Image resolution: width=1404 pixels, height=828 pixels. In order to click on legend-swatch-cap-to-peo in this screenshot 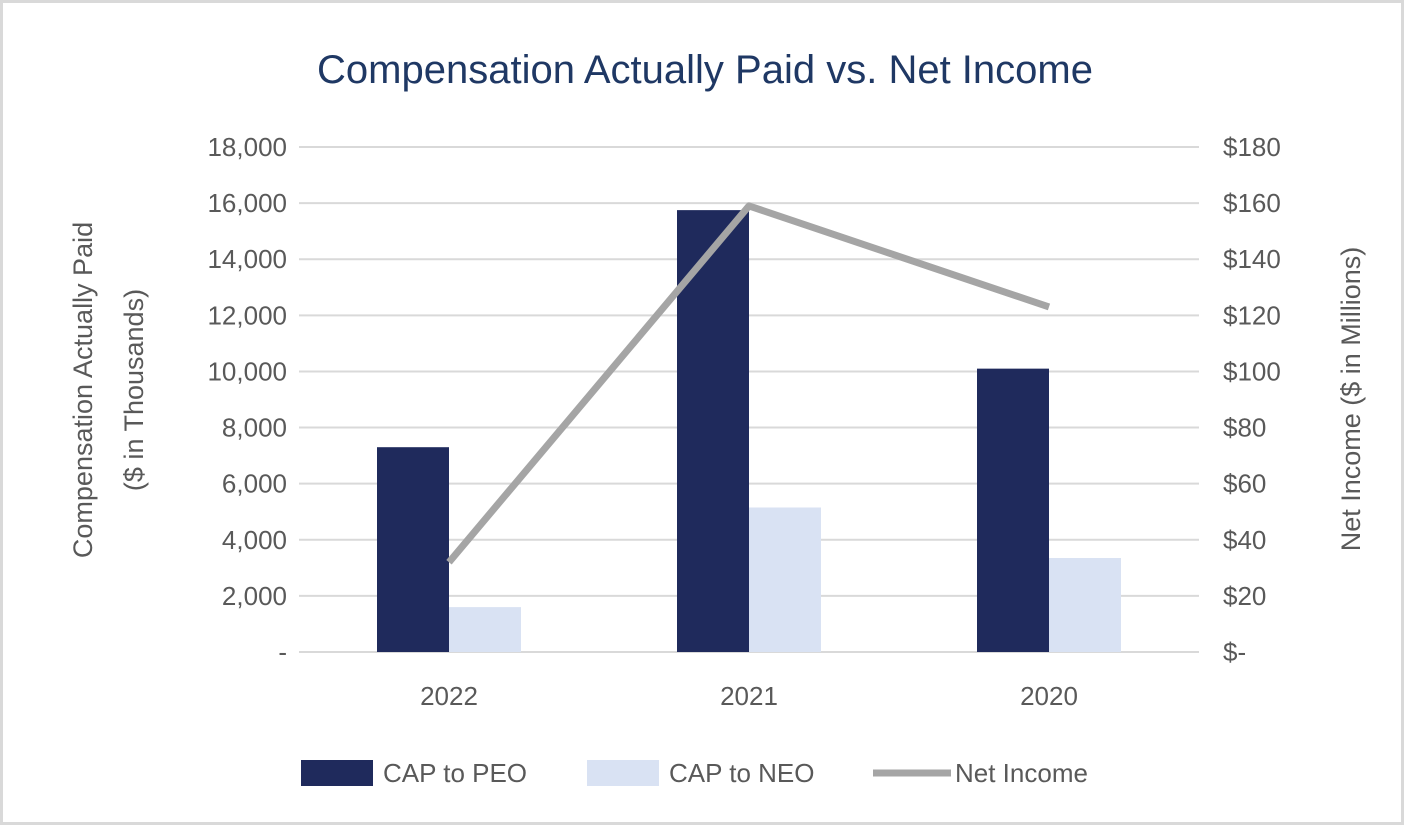, I will do `click(337, 773)`.